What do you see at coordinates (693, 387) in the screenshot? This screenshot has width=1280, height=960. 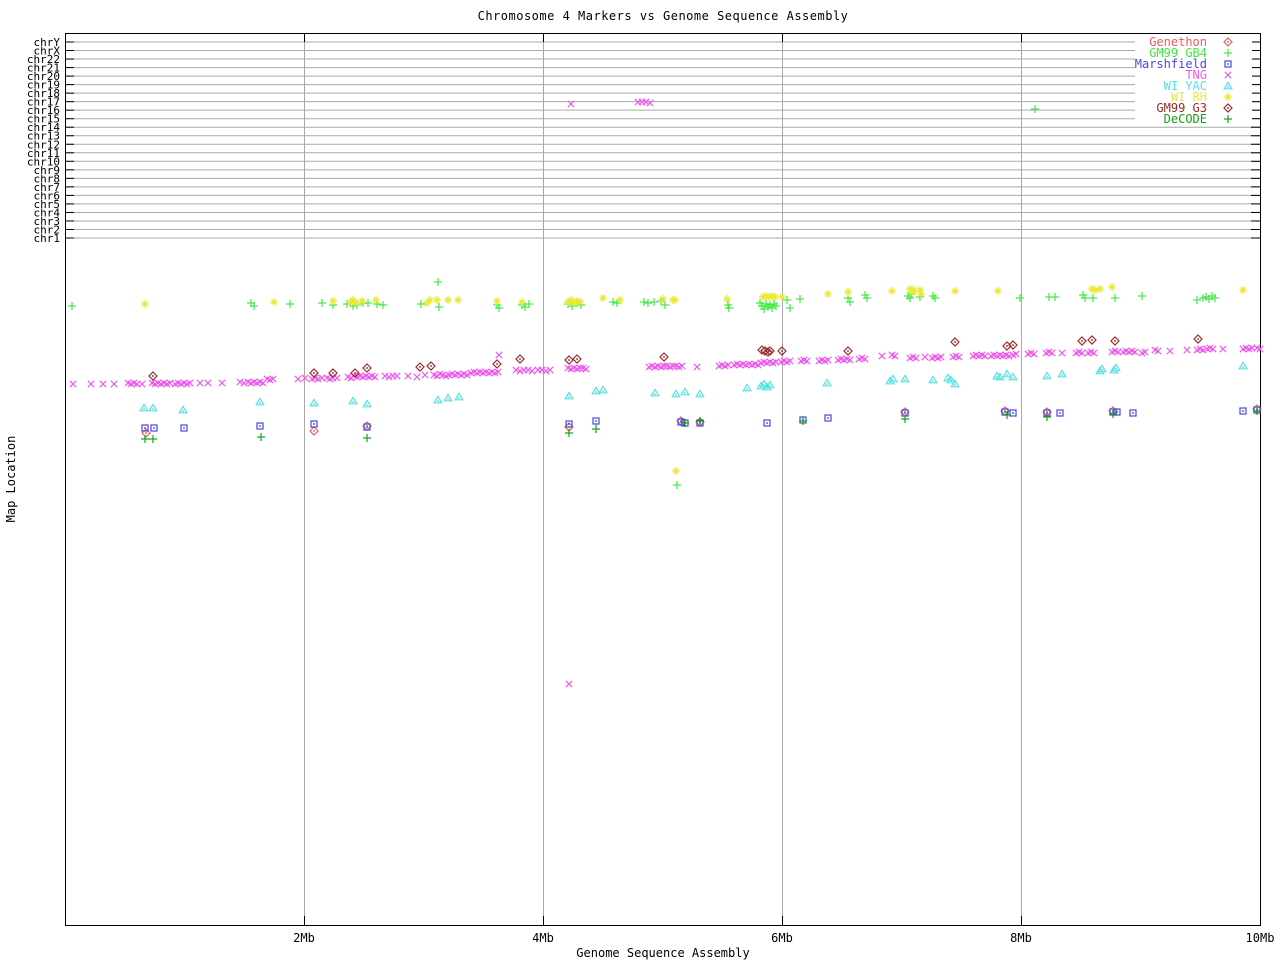 I see `series-wi-yac` at bounding box center [693, 387].